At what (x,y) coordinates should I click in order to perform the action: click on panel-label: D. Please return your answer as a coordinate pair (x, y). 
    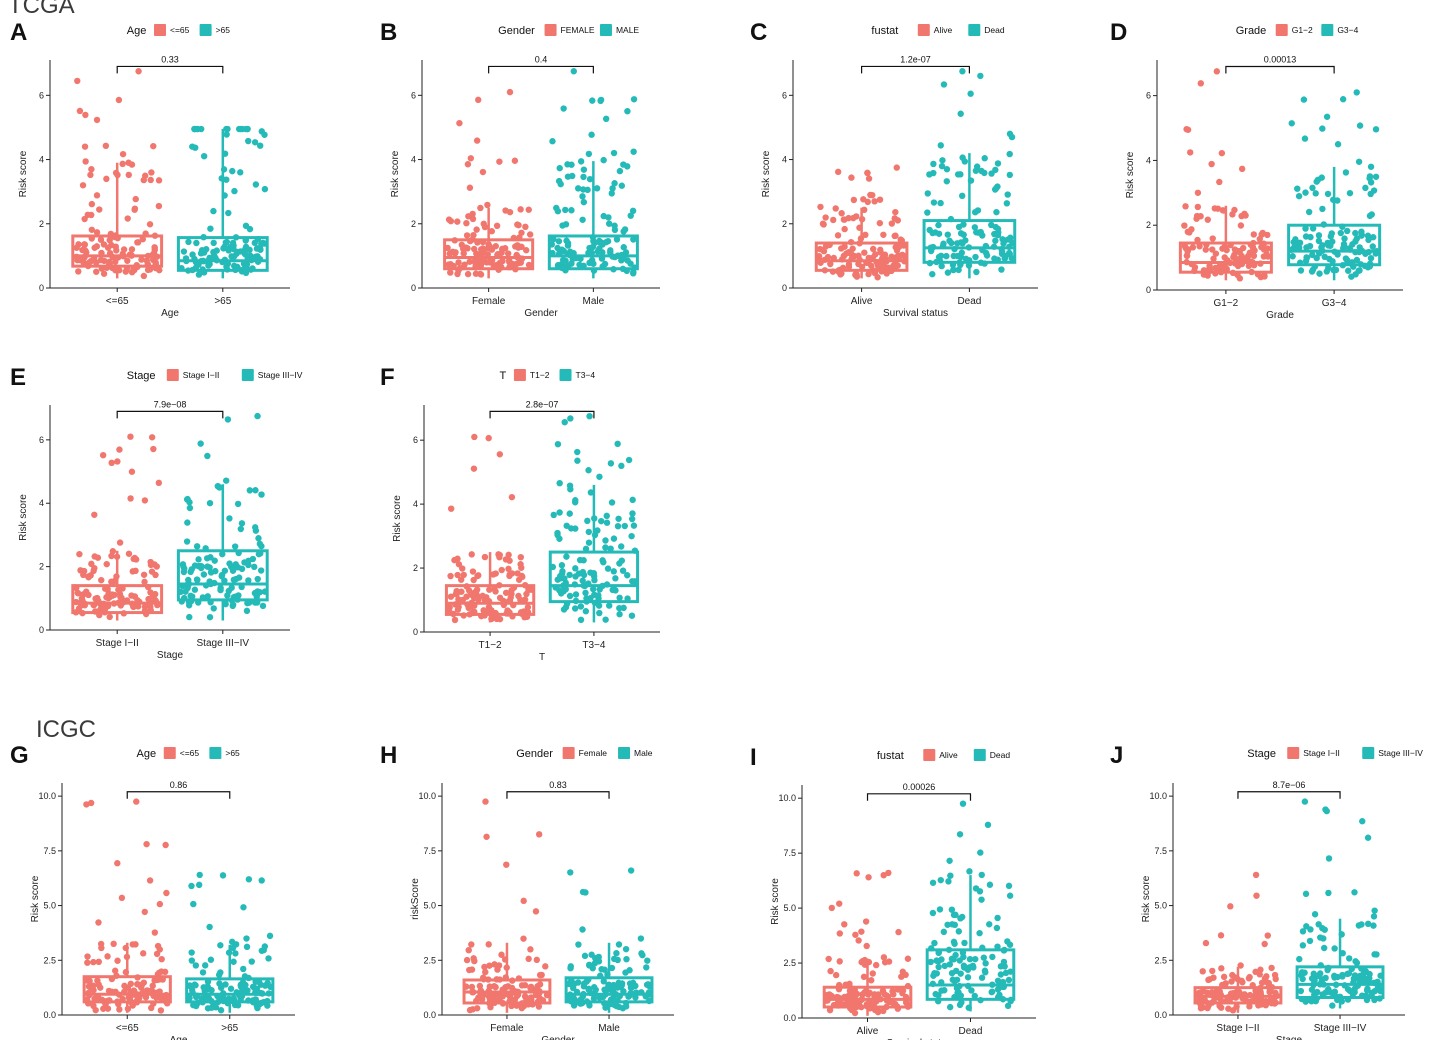
    Looking at the image, I should click on (1118, 32).